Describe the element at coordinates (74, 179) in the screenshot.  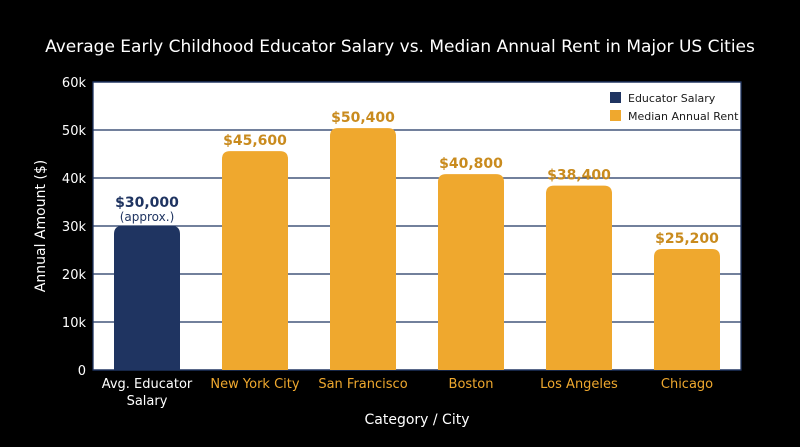
I see `y-tick-label: 40k` at that location.